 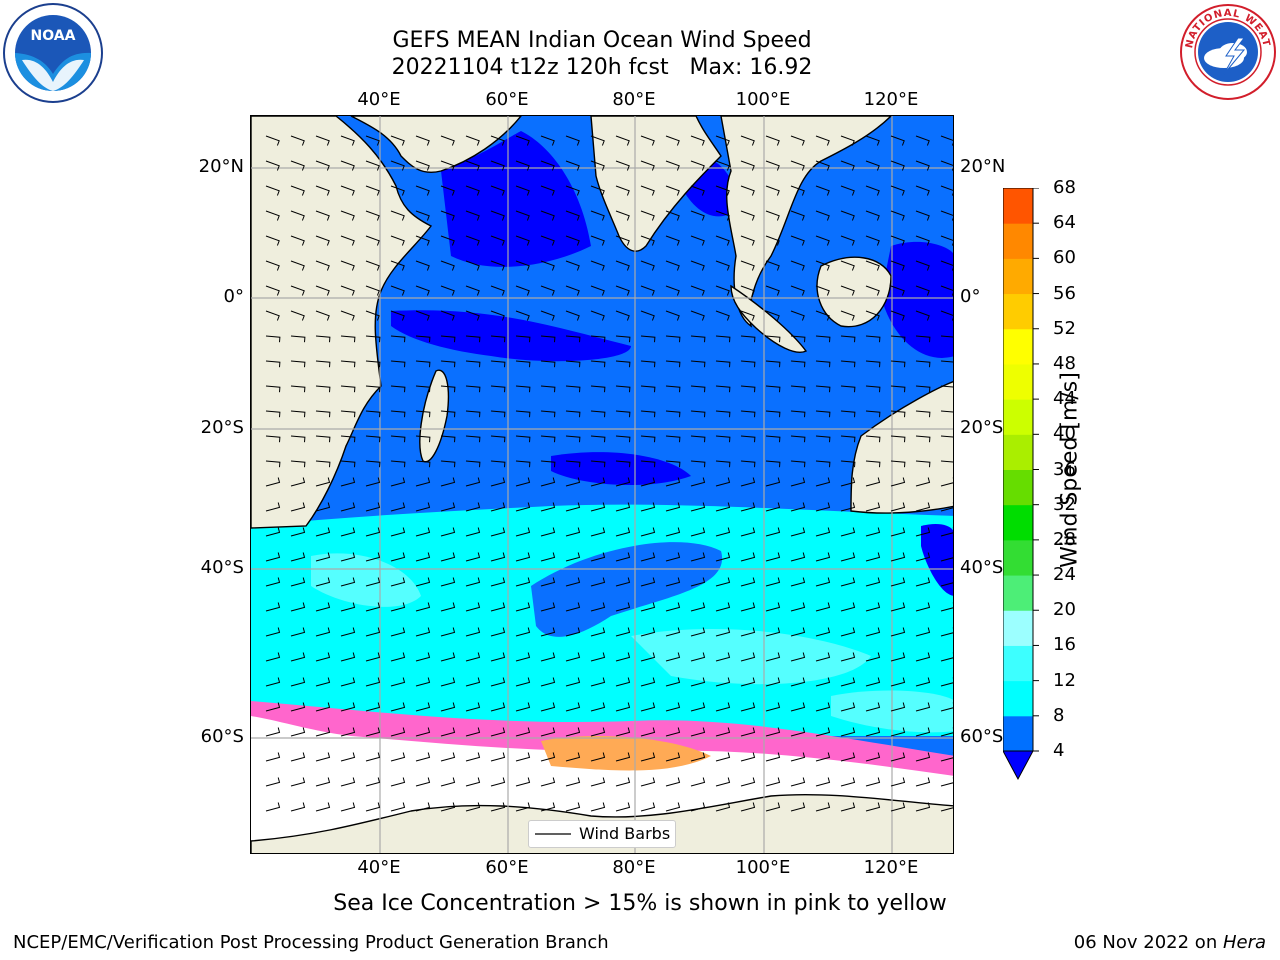 What do you see at coordinates (1064, 187) in the screenshot?
I see `colorbar-tick-label: 68` at bounding box center [1064, 187].